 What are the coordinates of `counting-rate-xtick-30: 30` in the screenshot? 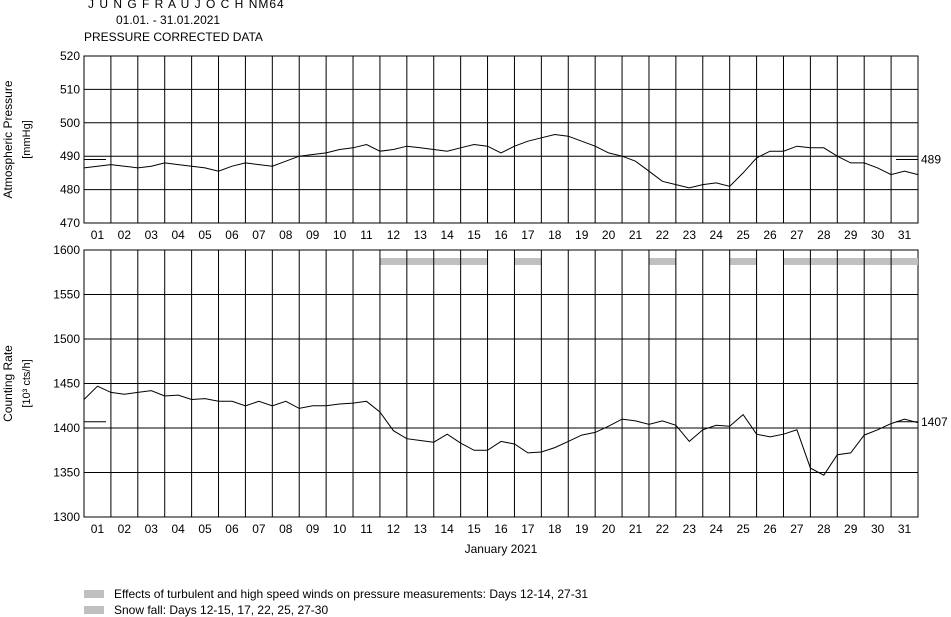 It's located at (878, 529).